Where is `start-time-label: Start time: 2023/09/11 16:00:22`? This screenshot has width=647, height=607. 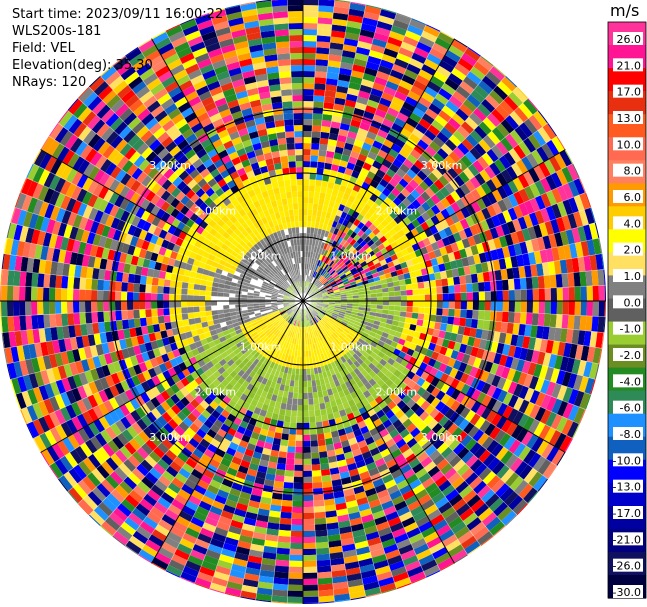 start-time-label: Start time: 2023/09/11 16:00:22 is located at coordinates (118, 14).